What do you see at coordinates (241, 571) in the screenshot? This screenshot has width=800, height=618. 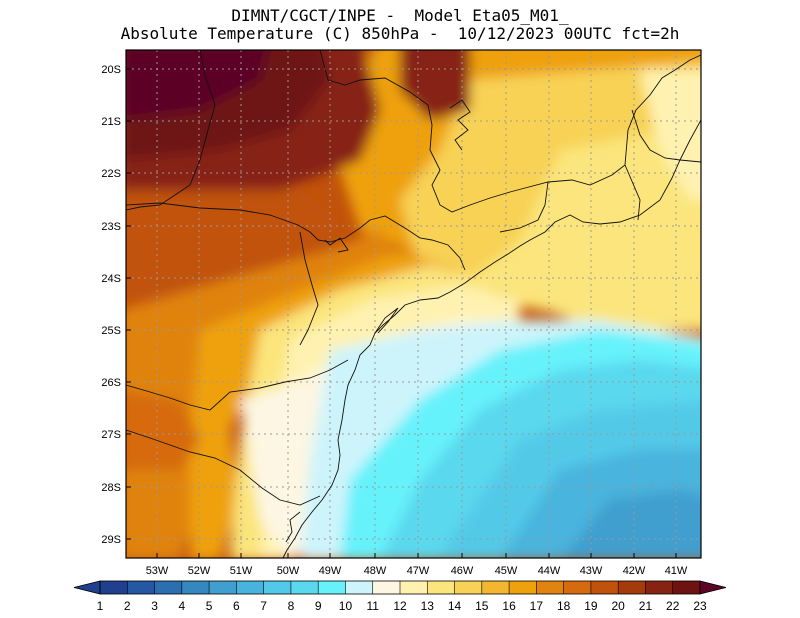 I see `longitude-label: 51W` at bounding box center [241, 571].